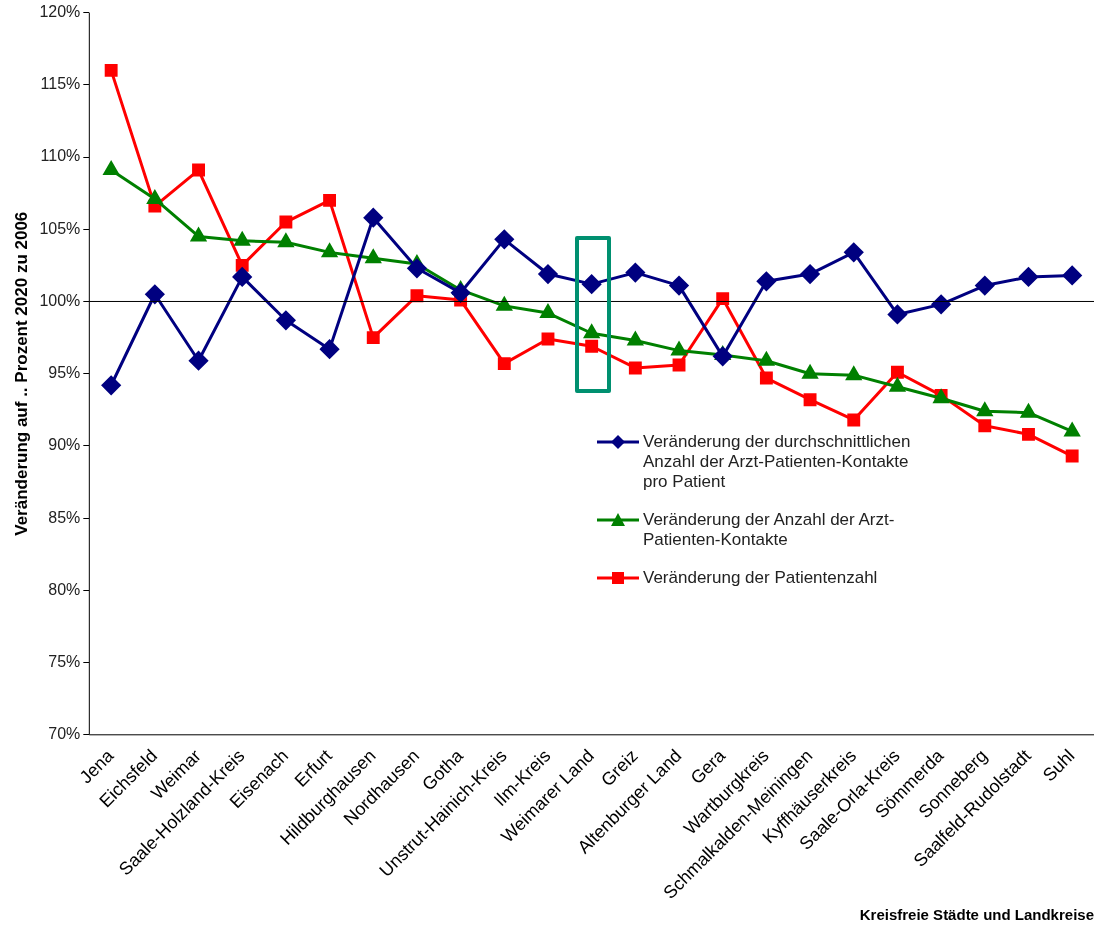 This screenshot has width=1105, height=929. What do you see at coordinates (64, 661) in the screenshot?
I see `y-tick-label: 75%` at bounding box center [64, 661].